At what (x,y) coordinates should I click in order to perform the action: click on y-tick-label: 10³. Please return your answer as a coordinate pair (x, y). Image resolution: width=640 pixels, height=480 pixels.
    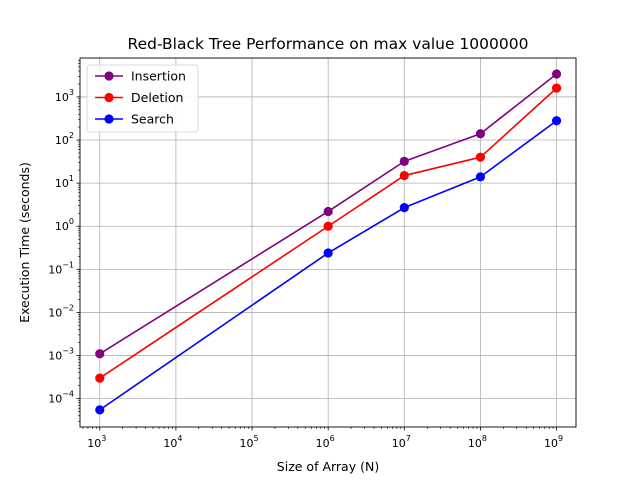
    Looking at the image, I should click on (64, 96).